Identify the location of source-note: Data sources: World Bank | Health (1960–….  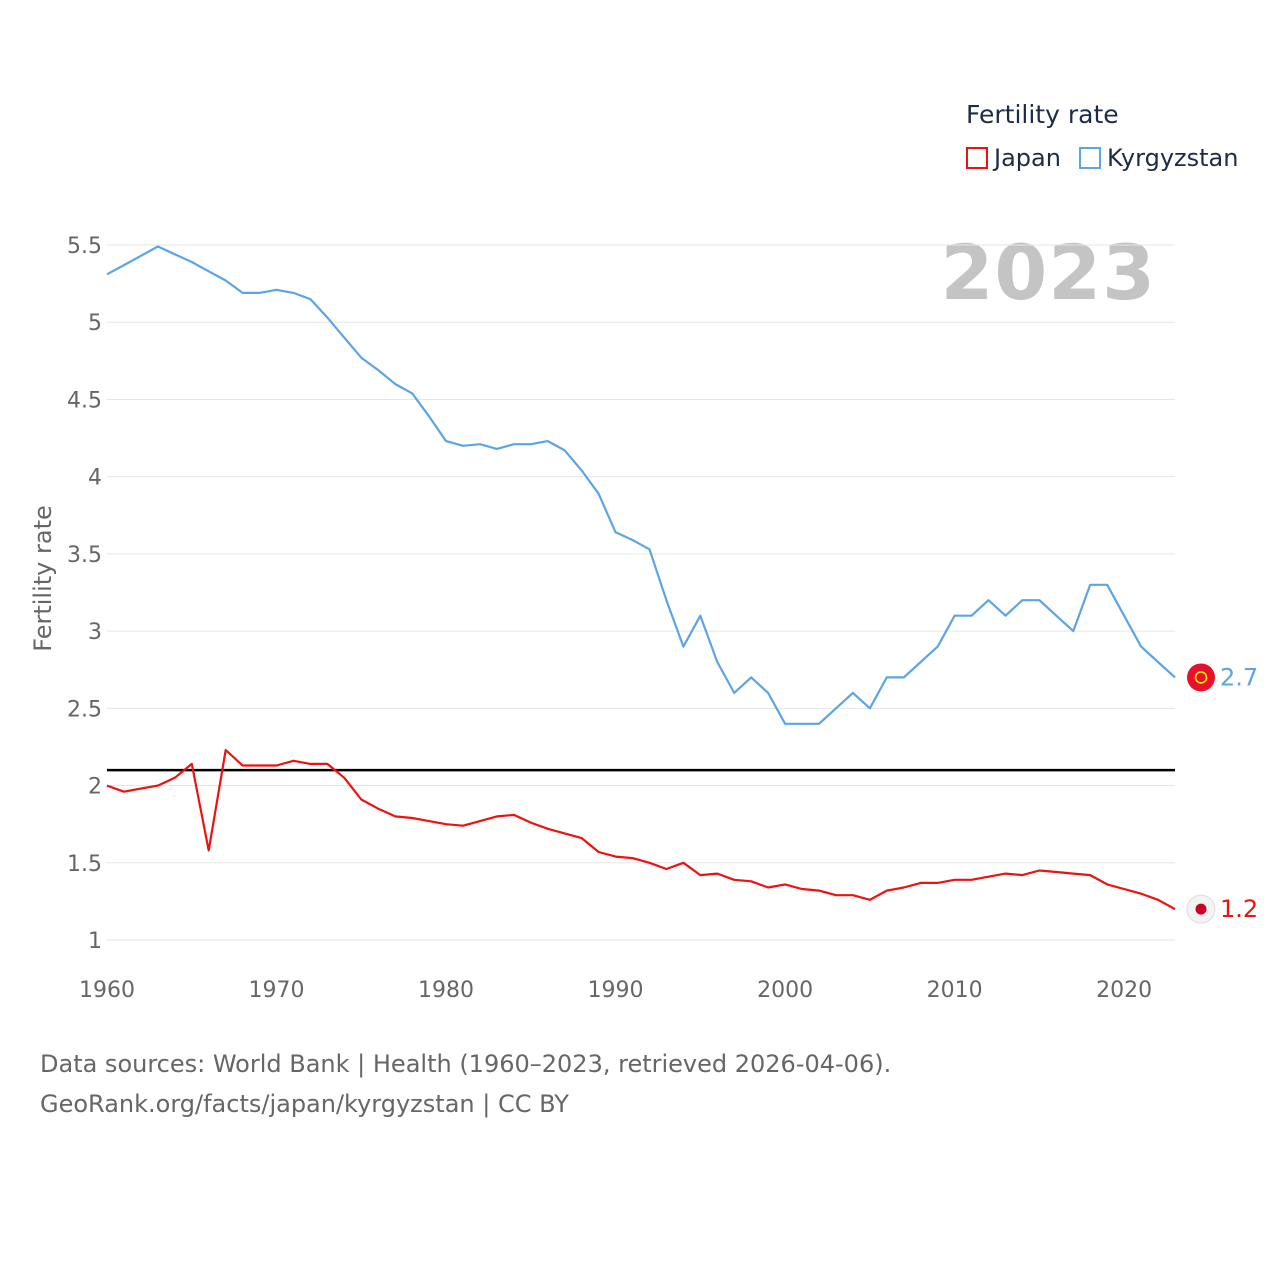
(465, 1084).